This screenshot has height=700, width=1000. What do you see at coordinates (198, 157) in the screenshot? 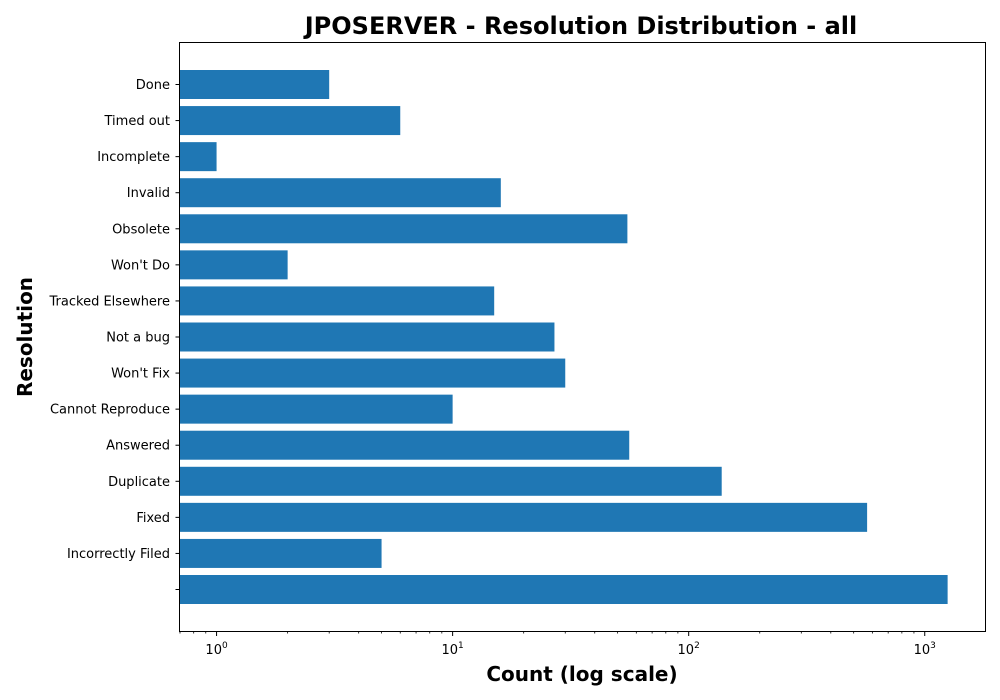
I see `bar-incomplete` at bounding box center [198, 157].